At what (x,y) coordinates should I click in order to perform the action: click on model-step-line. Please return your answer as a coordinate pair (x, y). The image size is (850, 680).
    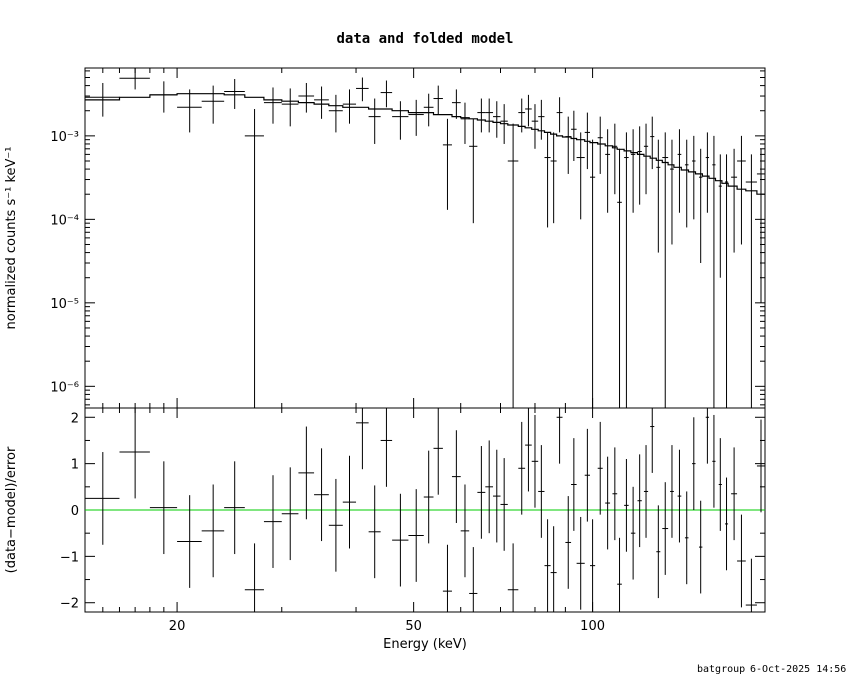
    Looking at the image, I should click on (425, 144).